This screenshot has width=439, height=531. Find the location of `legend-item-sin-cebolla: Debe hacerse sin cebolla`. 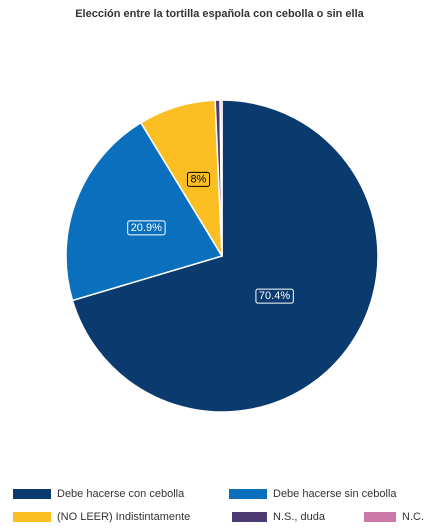

legend-item-sin-cebolla: Debe hacerse sin cebolla is located at coordinates (313, 494).